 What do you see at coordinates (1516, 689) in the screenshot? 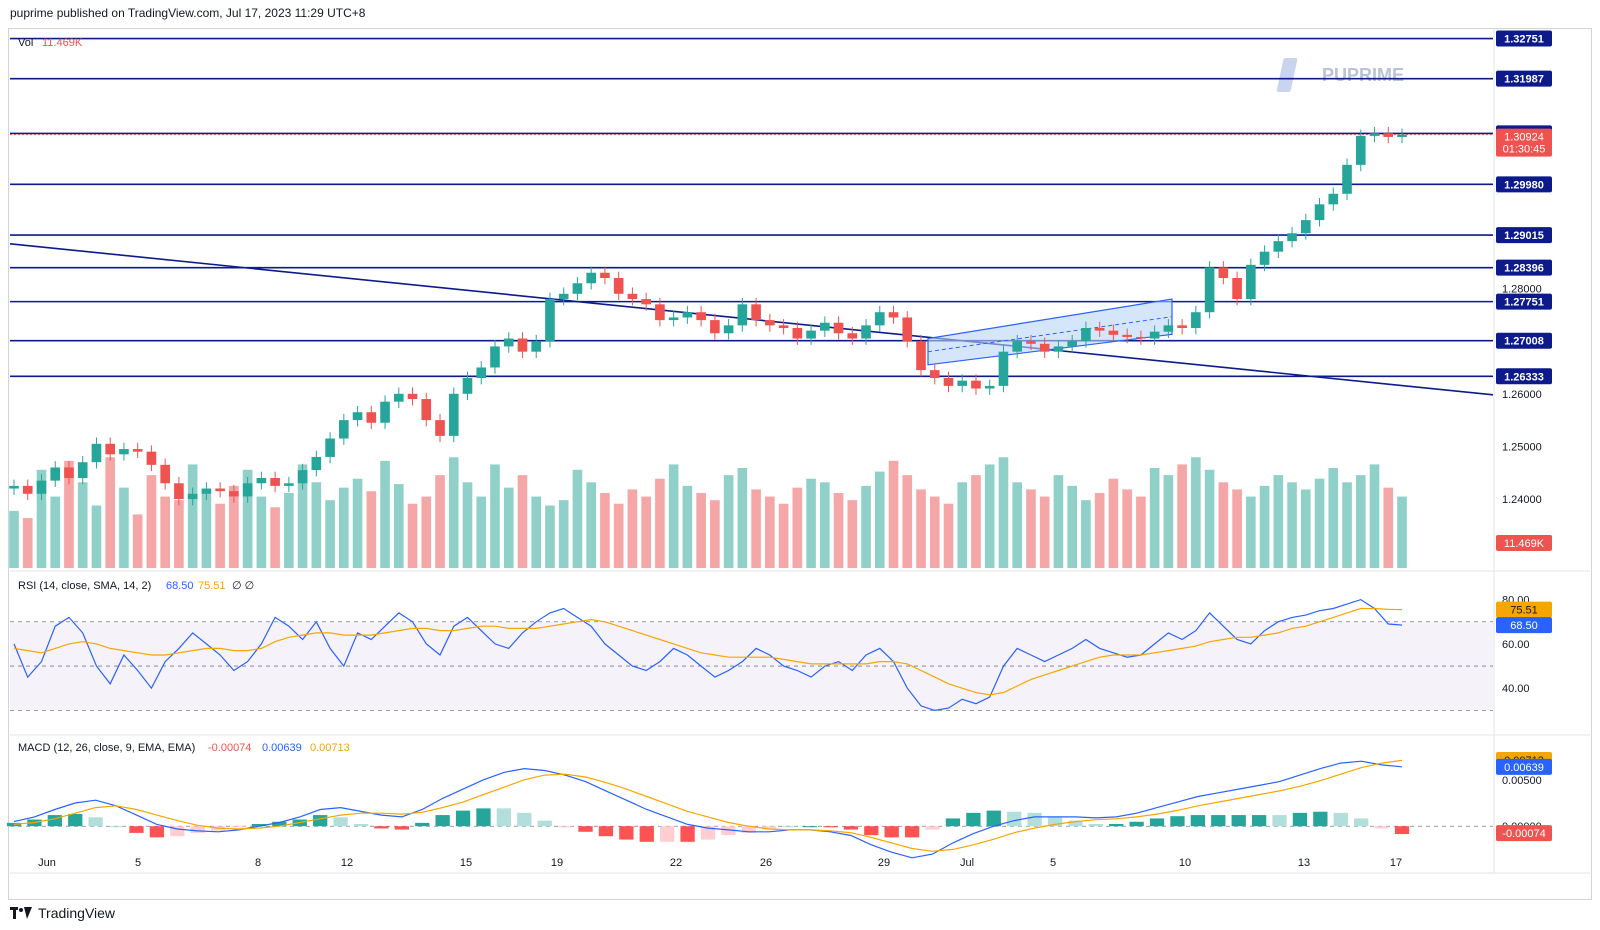
I see `rsi-scale-label: 40.00` at bounding box center [1516, 689].